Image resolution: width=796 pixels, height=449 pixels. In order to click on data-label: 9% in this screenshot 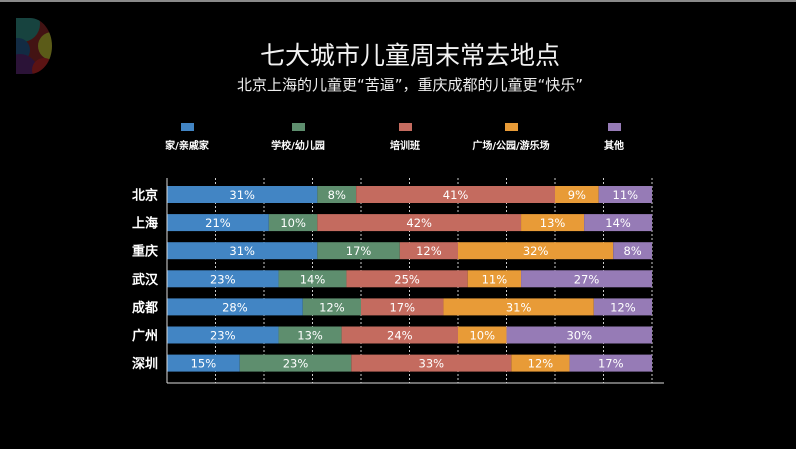, I will do `click(577, 195)`.